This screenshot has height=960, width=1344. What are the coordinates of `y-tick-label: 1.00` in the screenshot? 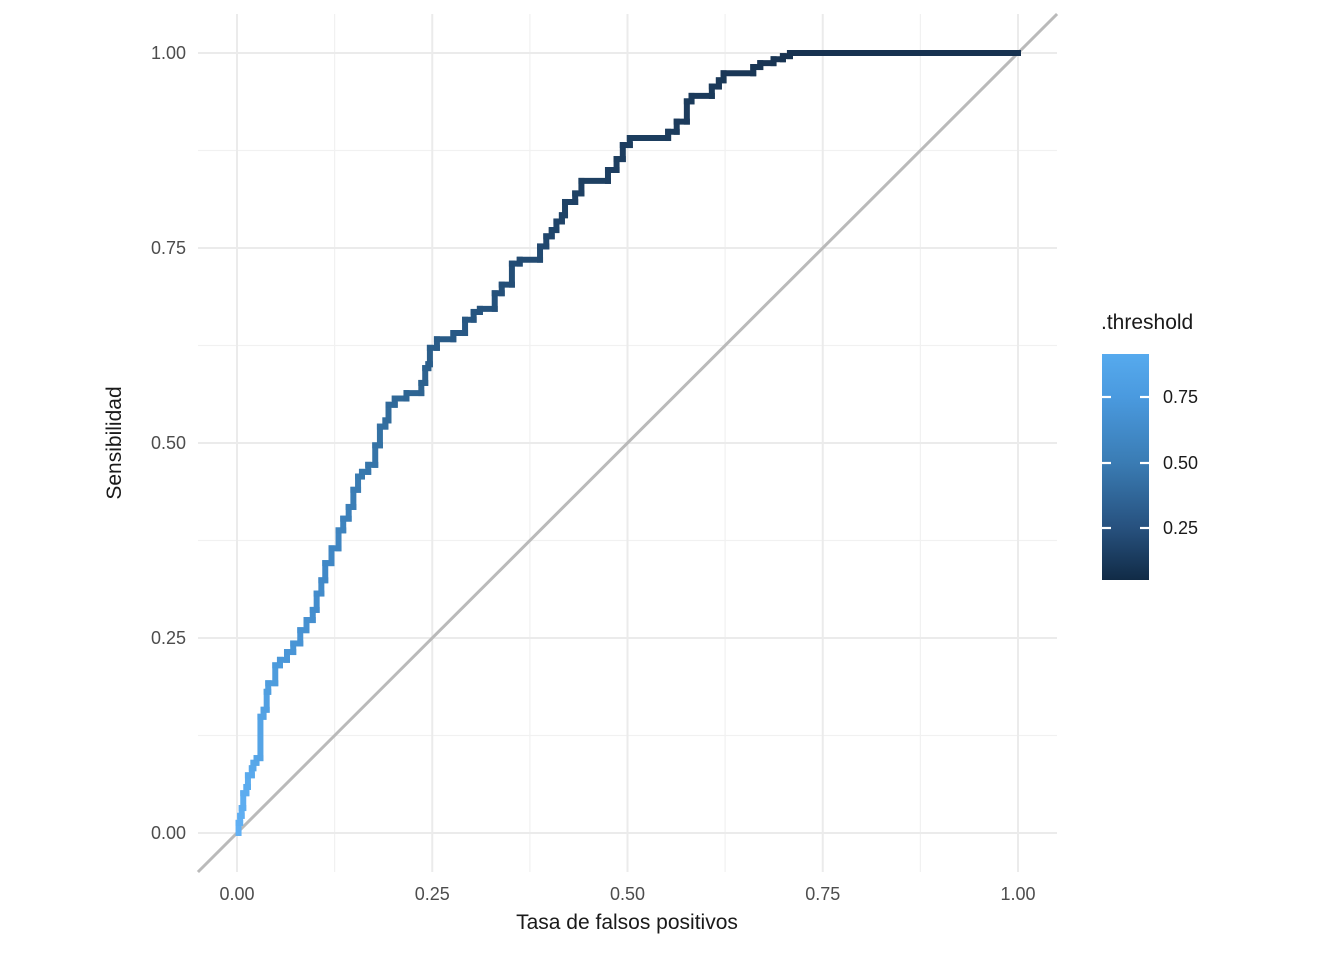 It's located at (168, 53).